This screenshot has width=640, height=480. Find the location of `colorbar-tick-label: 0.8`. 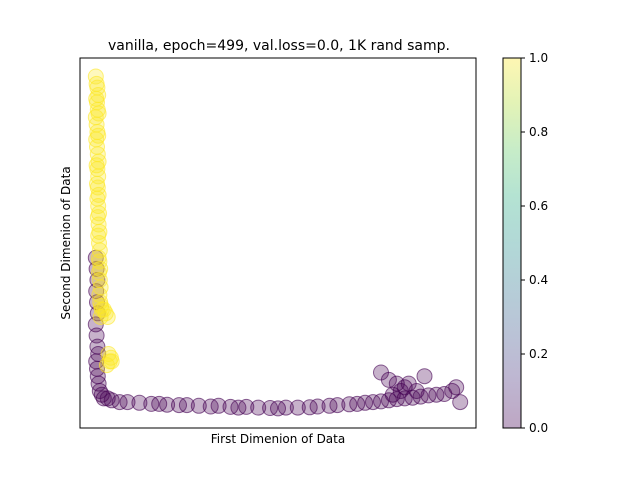

colorbar-tick-label: 0.8 is located at coordinates (538, 132).